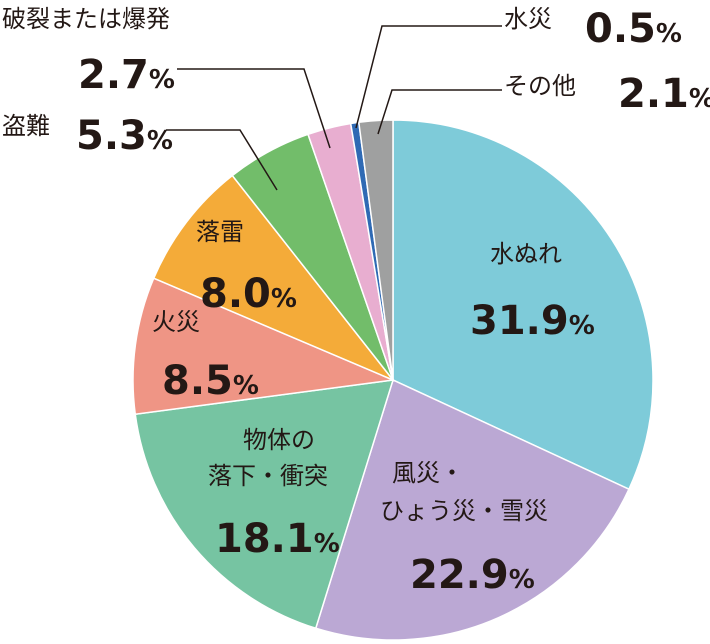 The height and width of the screenshot is (644, 710). Describe the element at coordinates (334, 108) in the screenshot. I see `leader-lines` at that location.